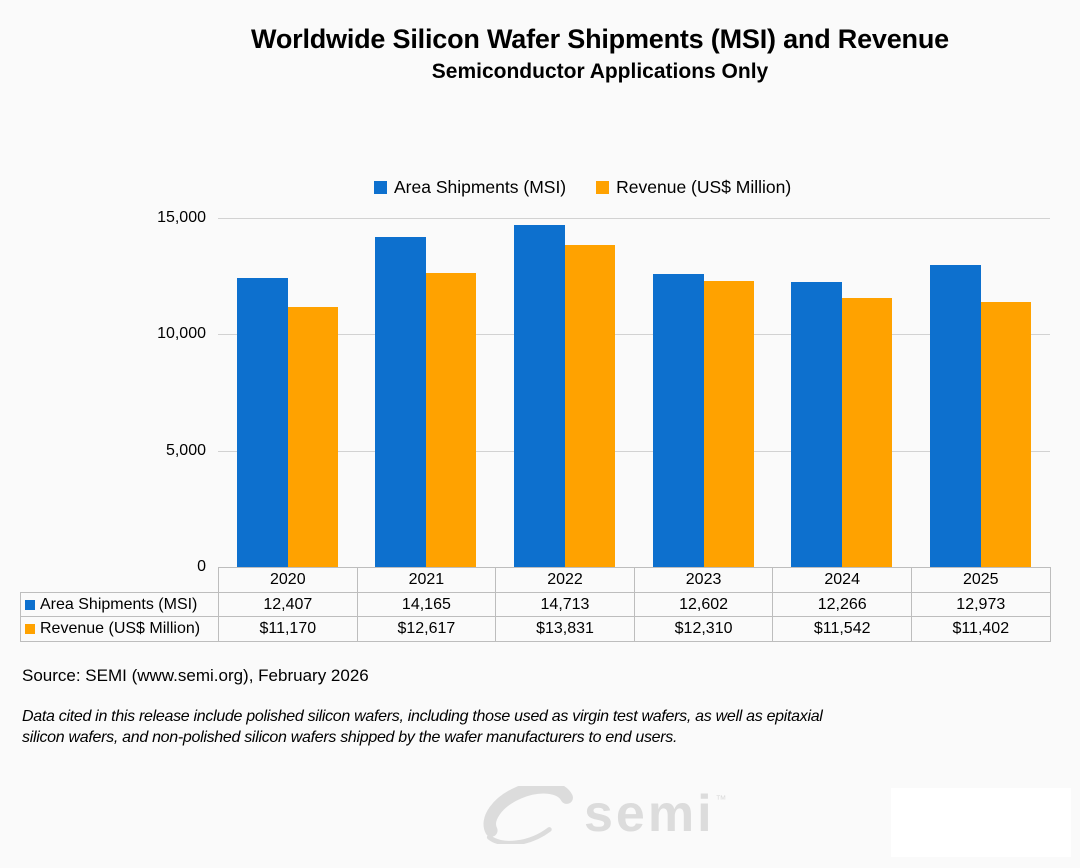  I want to click on shipments-row-swatch-icon, so click(30, 604).